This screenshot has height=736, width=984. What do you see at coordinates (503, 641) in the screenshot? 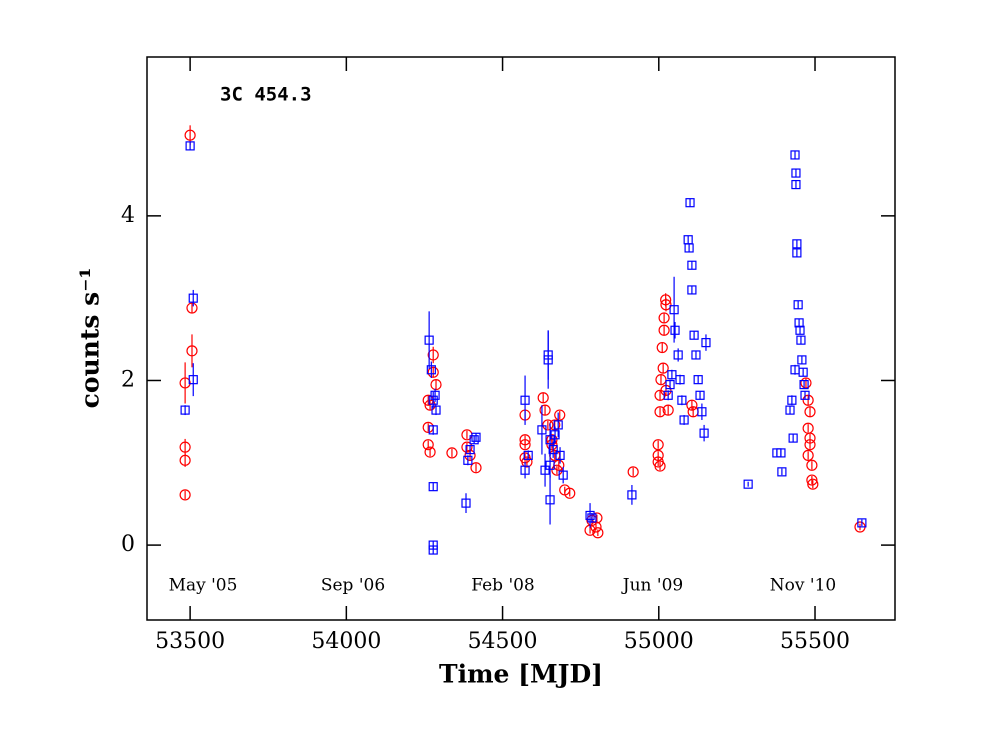
I see `x-tick-label: 54500` at bounding box center [503, 641].